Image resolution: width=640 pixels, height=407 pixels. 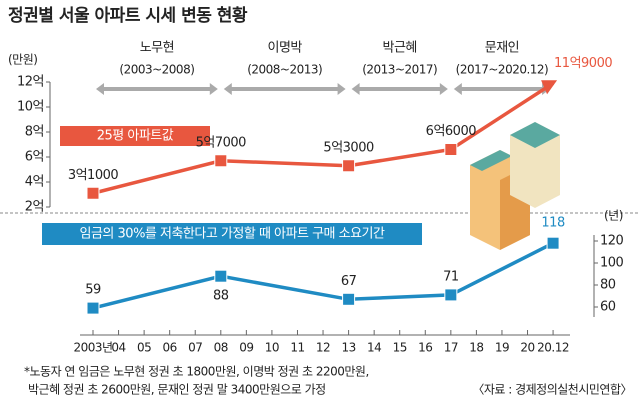 What do you see at coordinates (170, 348) in the screenshot?
I see `x-tick-label: 06` at bounding box center [170, 348].